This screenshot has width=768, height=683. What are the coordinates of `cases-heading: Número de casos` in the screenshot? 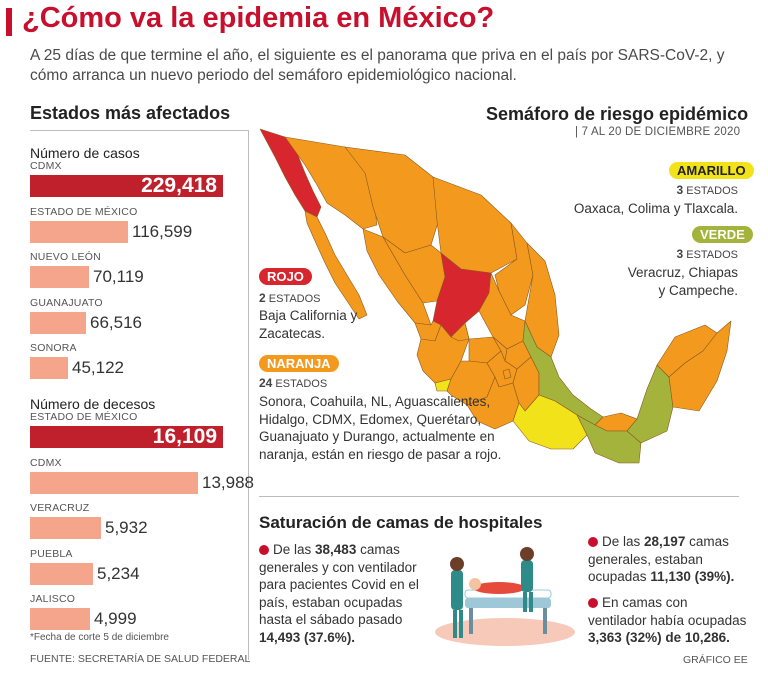 It's located at (85, 153).